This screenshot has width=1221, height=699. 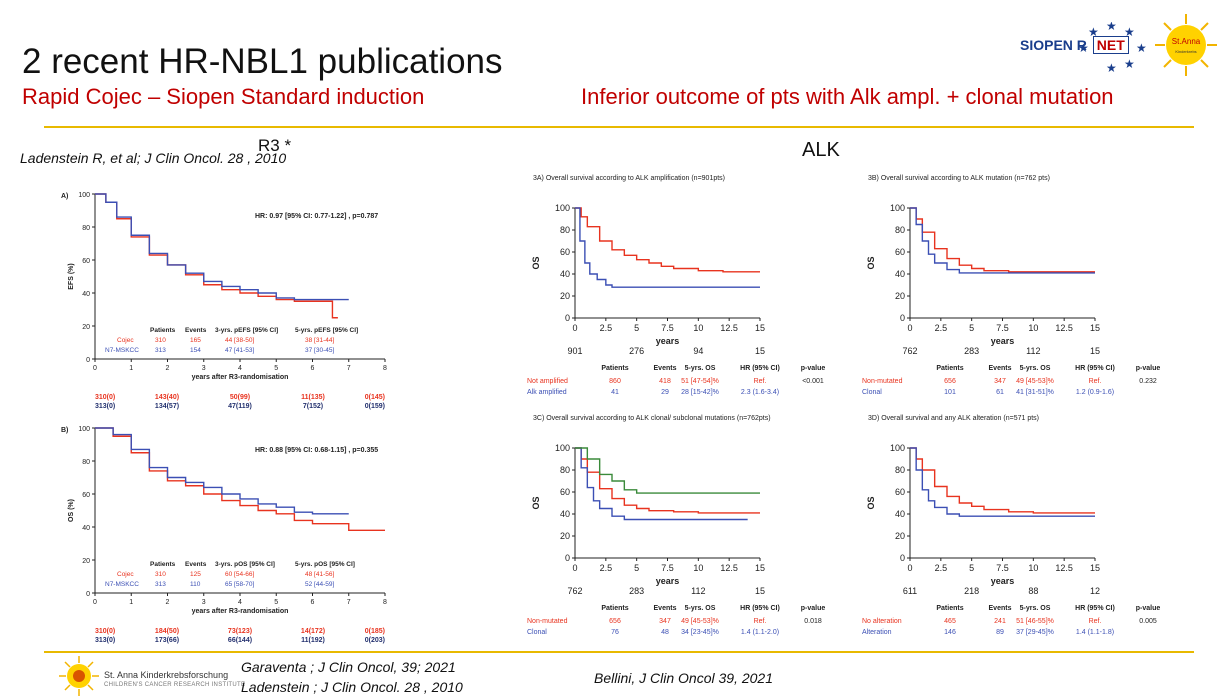 I want to click on series-line-cojec, so click(x=240, y=479).